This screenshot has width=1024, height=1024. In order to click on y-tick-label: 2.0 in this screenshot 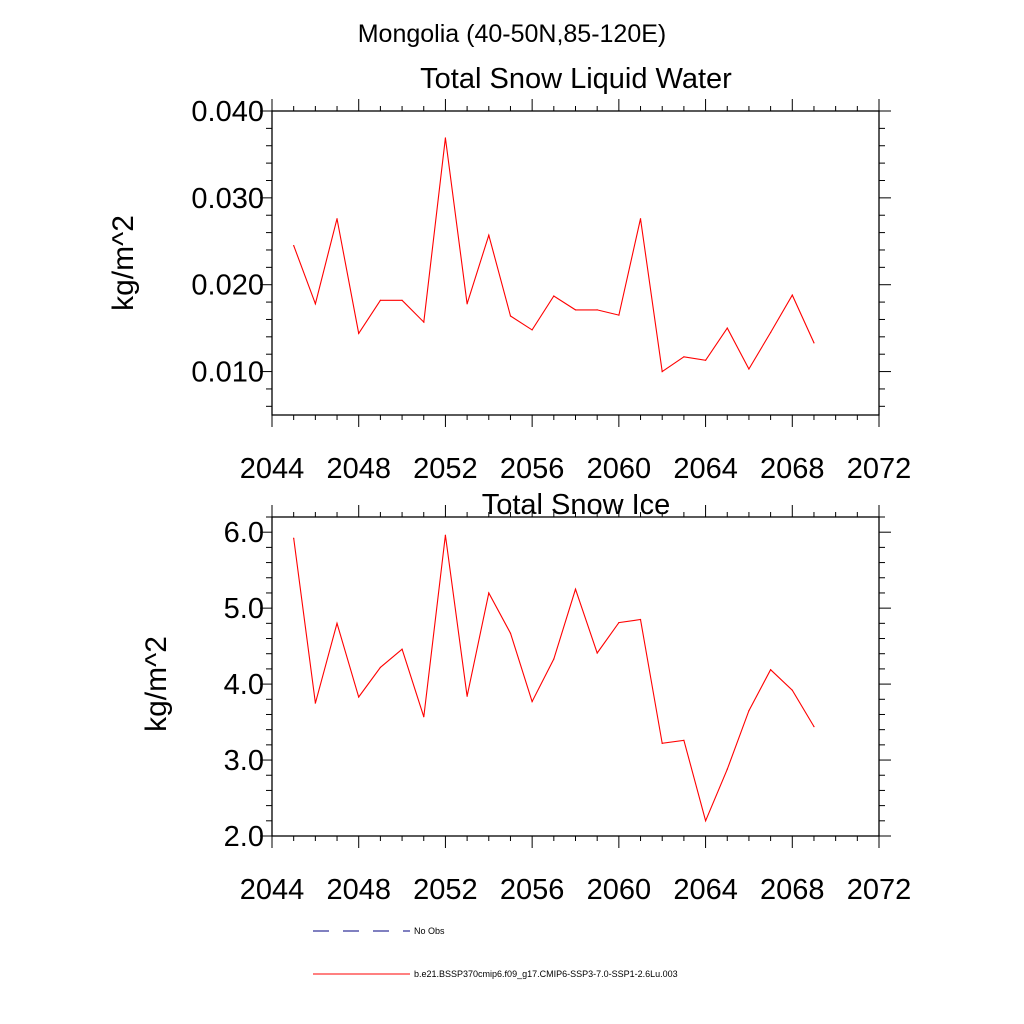, I will do `click(244, 837)`.